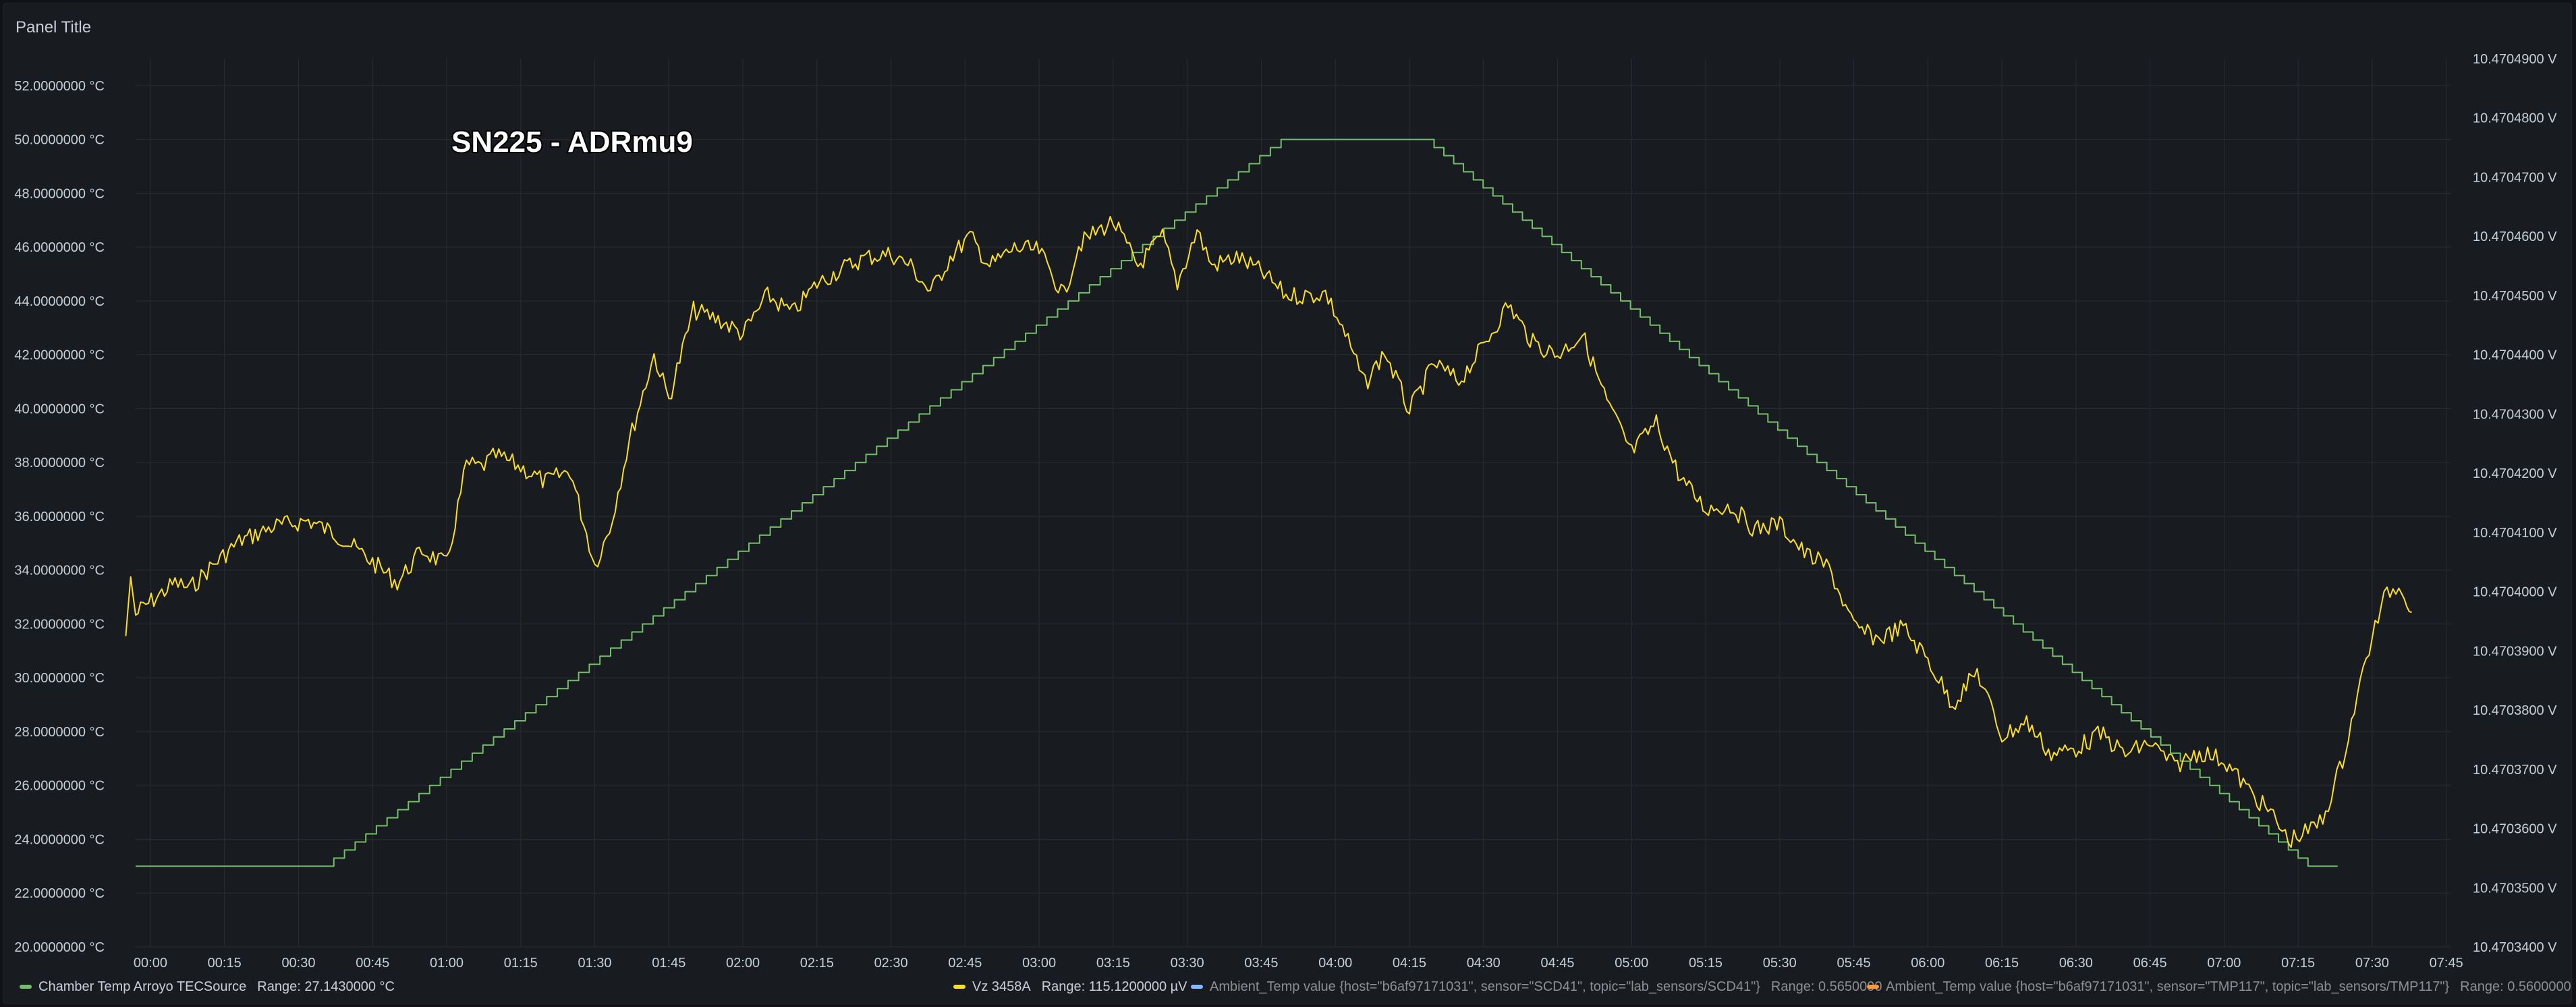 This screenshot has height=1007, width=2576. What do you see at coordinates (1854, 963) in the screenshot?
I see `x-tick-label: 05:45` at bounding box center [1854, 963].